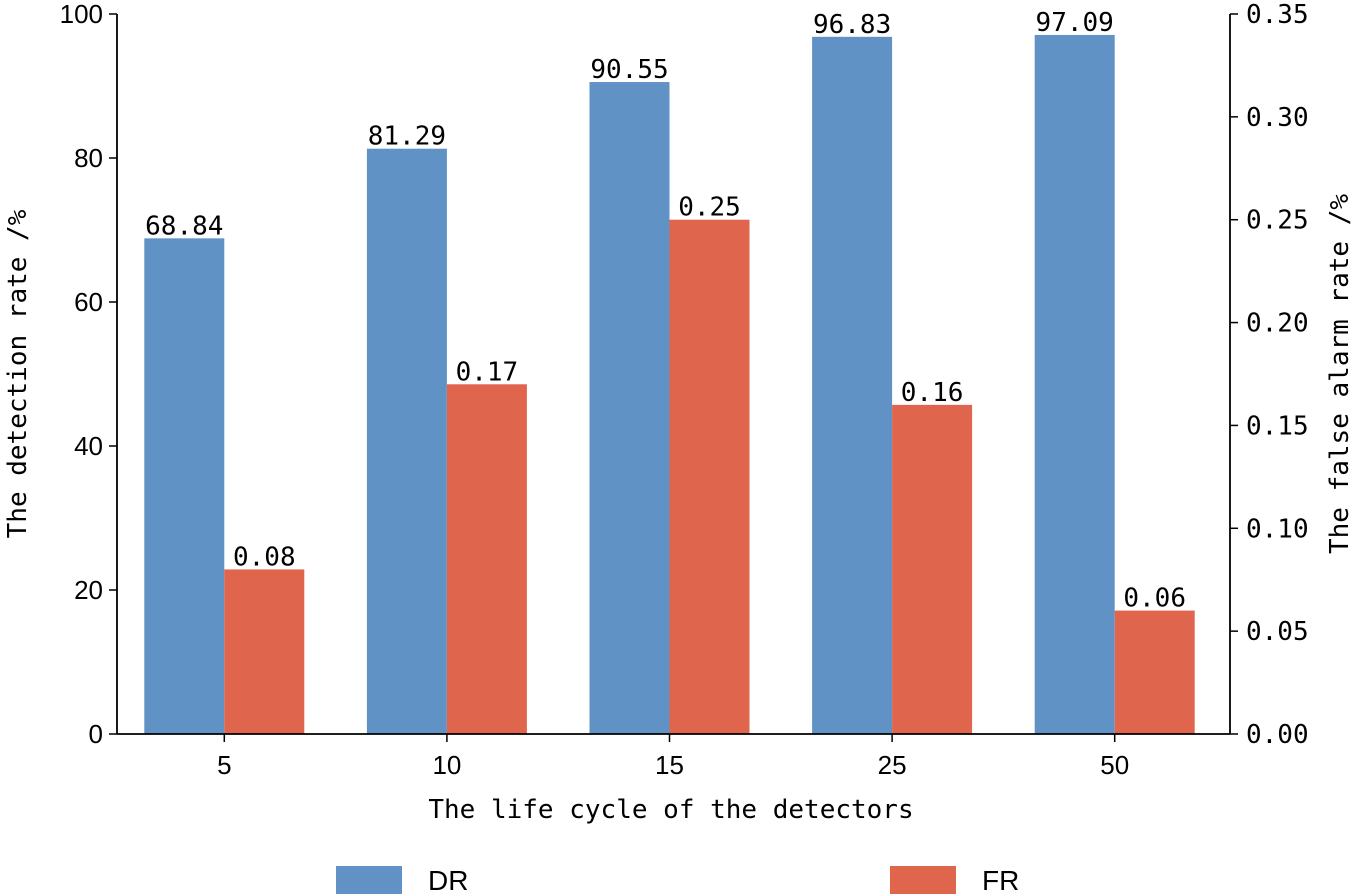 The width and height of the screenshot is (1355, 894). What do you see at coordinates (1277, 529) in the screenshot?
I see `y-right-tick-label: 0.10` at bounding box center [1277, 529].